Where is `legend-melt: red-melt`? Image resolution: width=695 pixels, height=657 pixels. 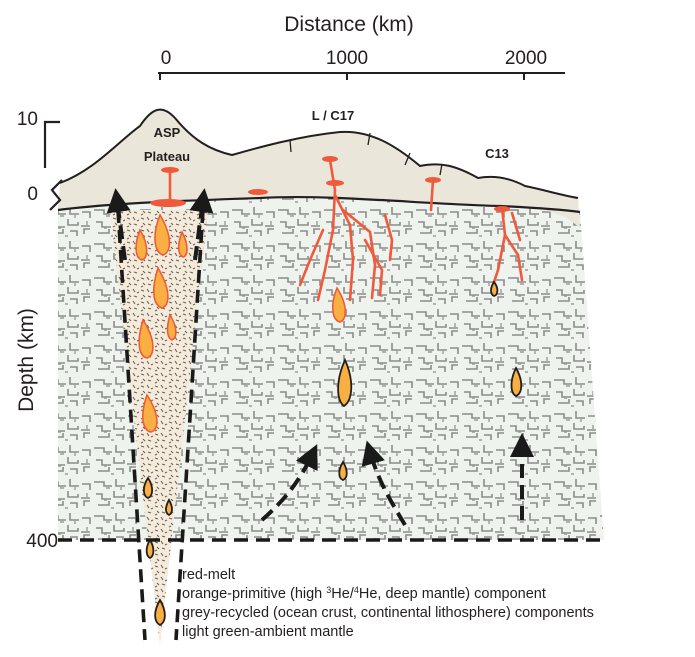 legend-melt: red-melt is located at coordinates (209, 575).